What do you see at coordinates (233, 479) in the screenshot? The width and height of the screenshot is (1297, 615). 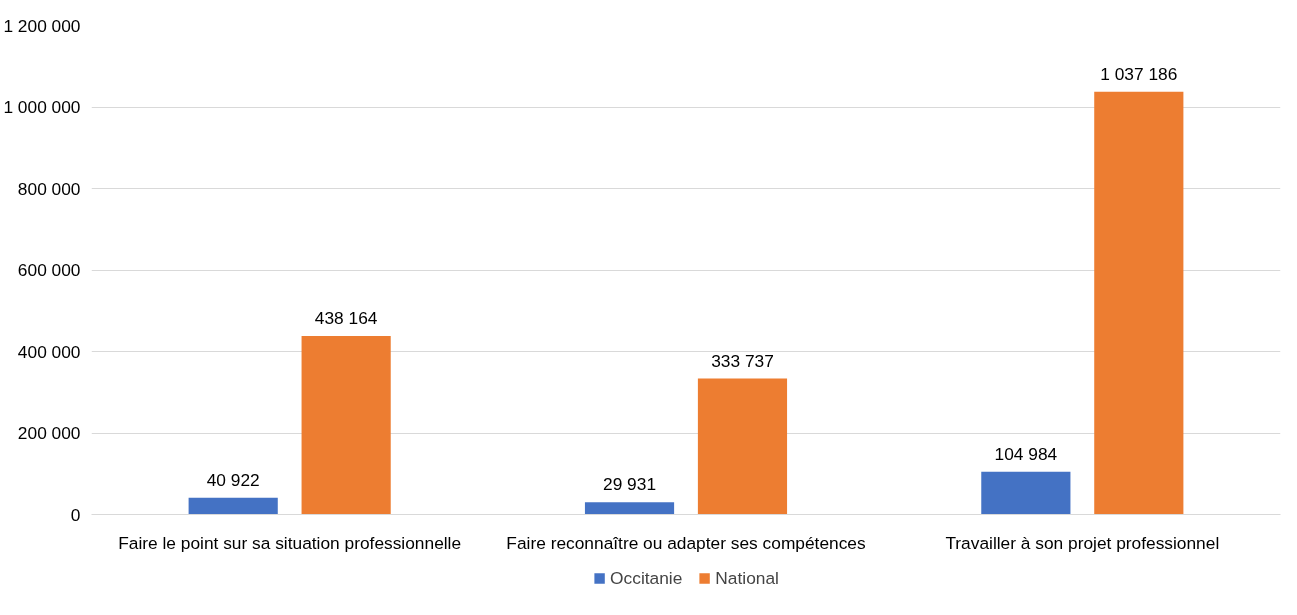 I see `data-label: 40 922` at bounding box center [233, 479].